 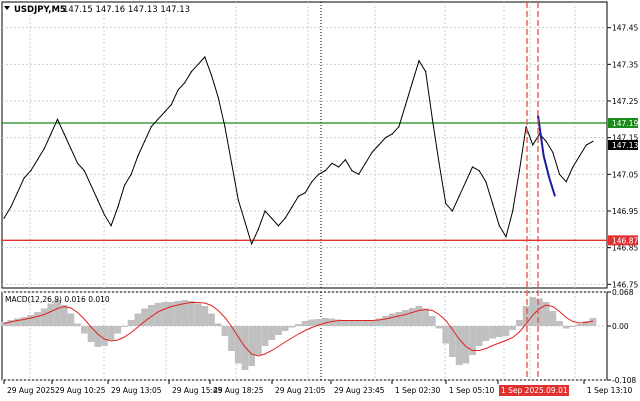 What do you see at coordinates (7, 8) in the screenshot?
I see `symbol-menu-icon` at bounding box center [7, 8].